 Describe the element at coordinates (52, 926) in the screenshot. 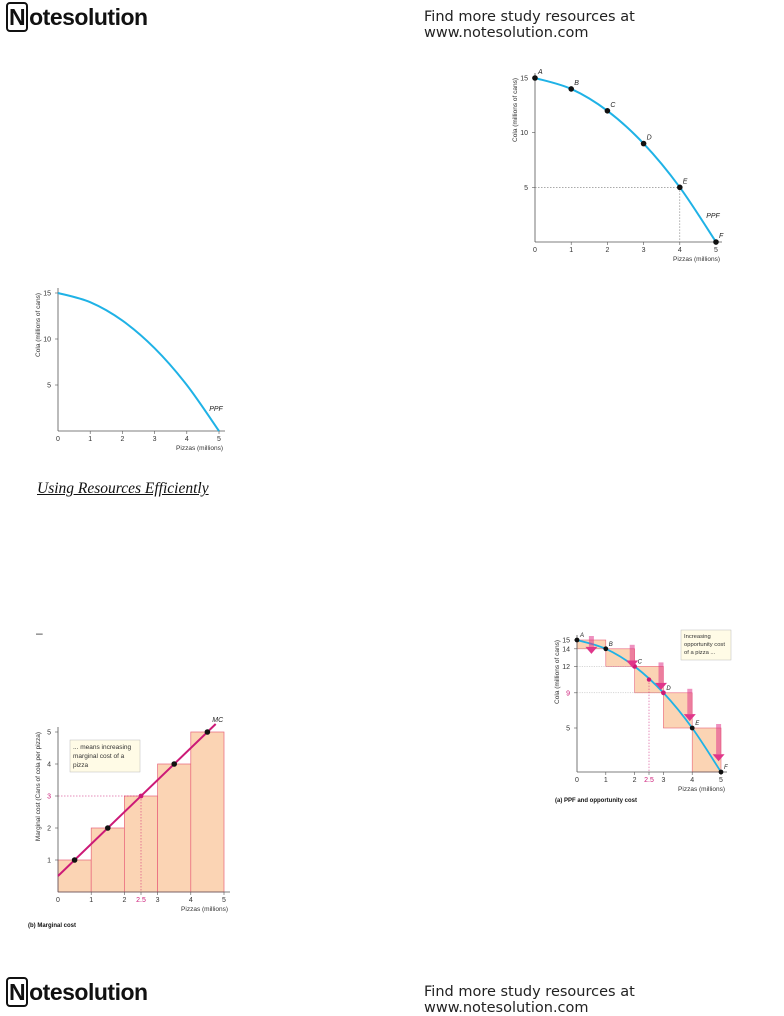

I see `chart-caption: (b) Marginal cost` at that location.